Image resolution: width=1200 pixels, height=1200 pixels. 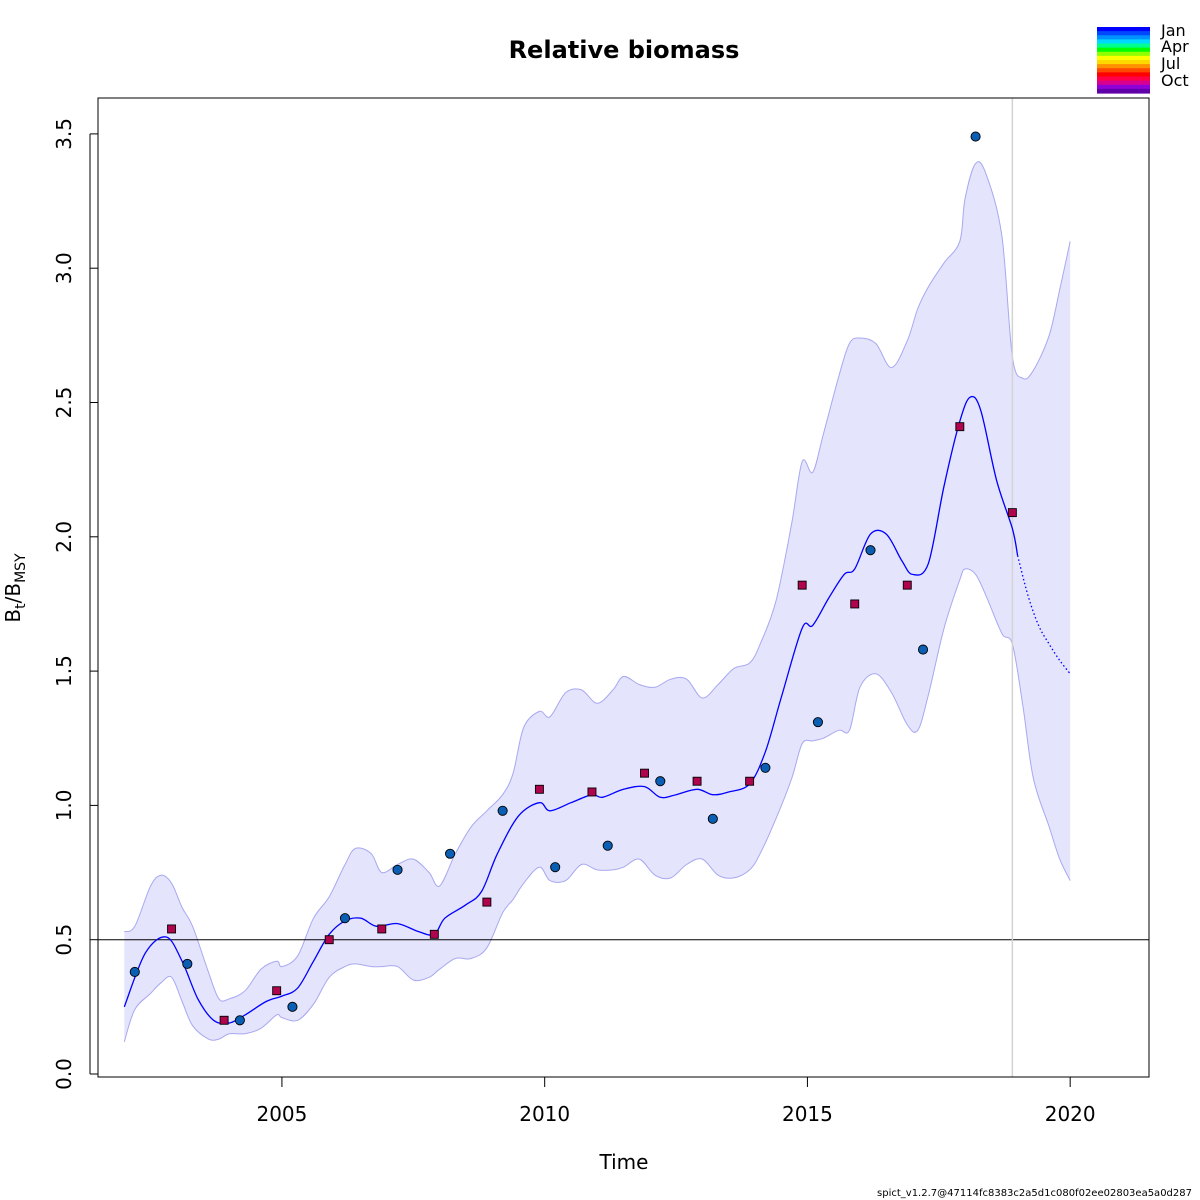 What do you see at coordinates (64, 403) in the screenshot?
I see `y-tick-label: 2.5` at bounding box center [64, 403].